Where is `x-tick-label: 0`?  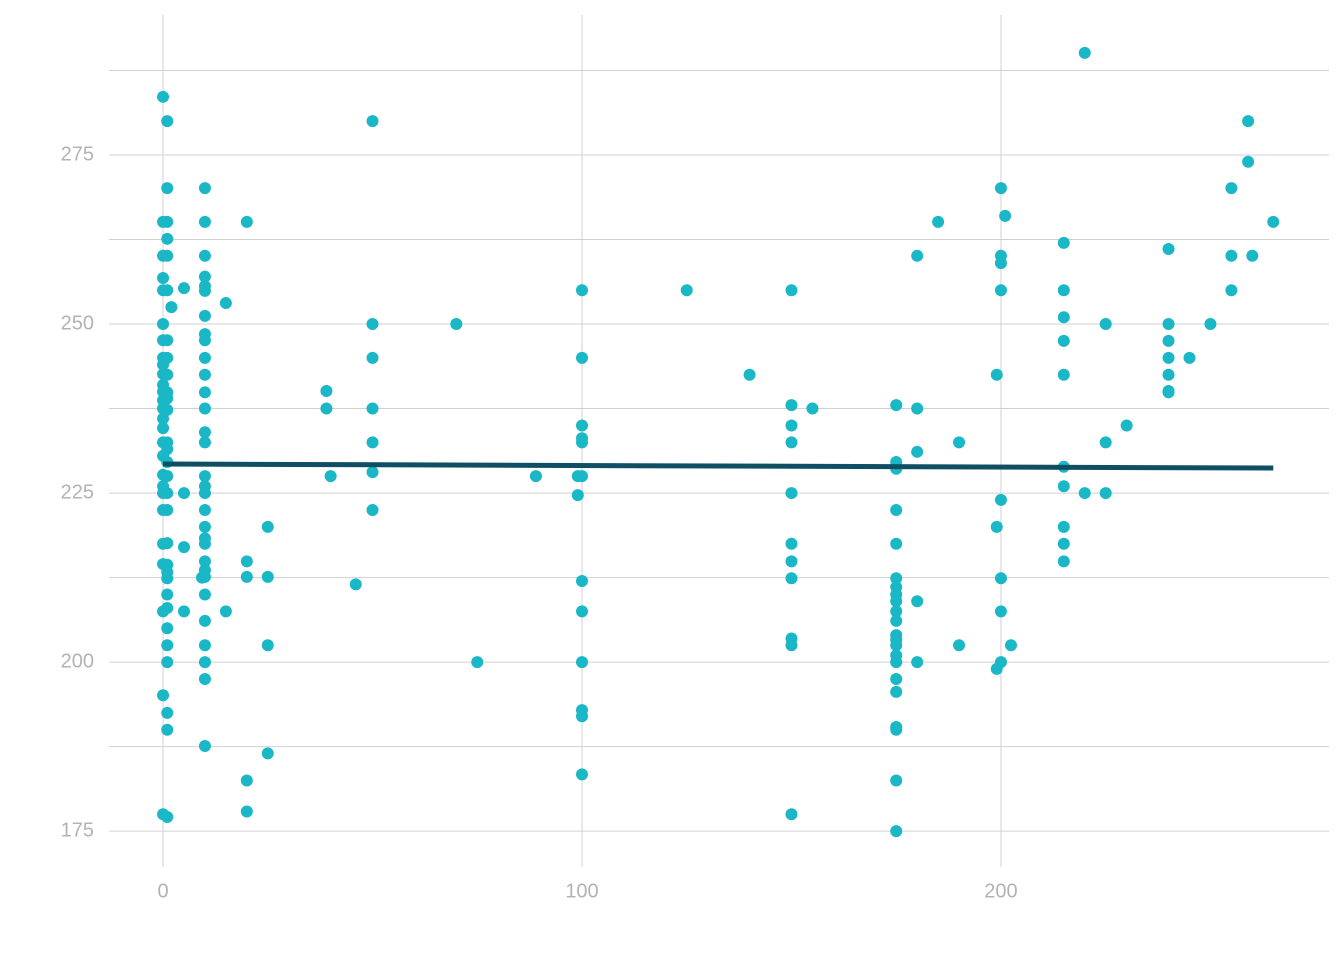
x-tick-label: 0 is located at coordinates (162, 891).